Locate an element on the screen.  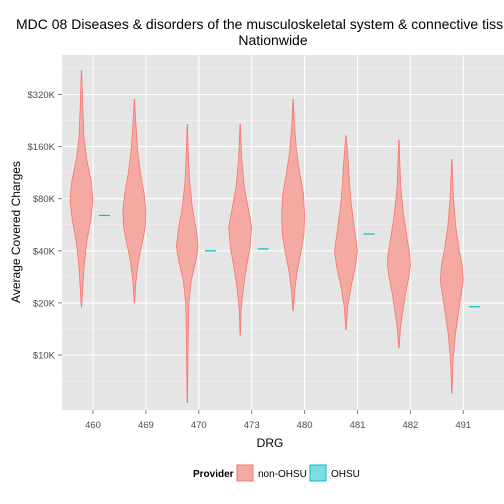
x-tick-label: 491 is located at coordinates (463, 425).